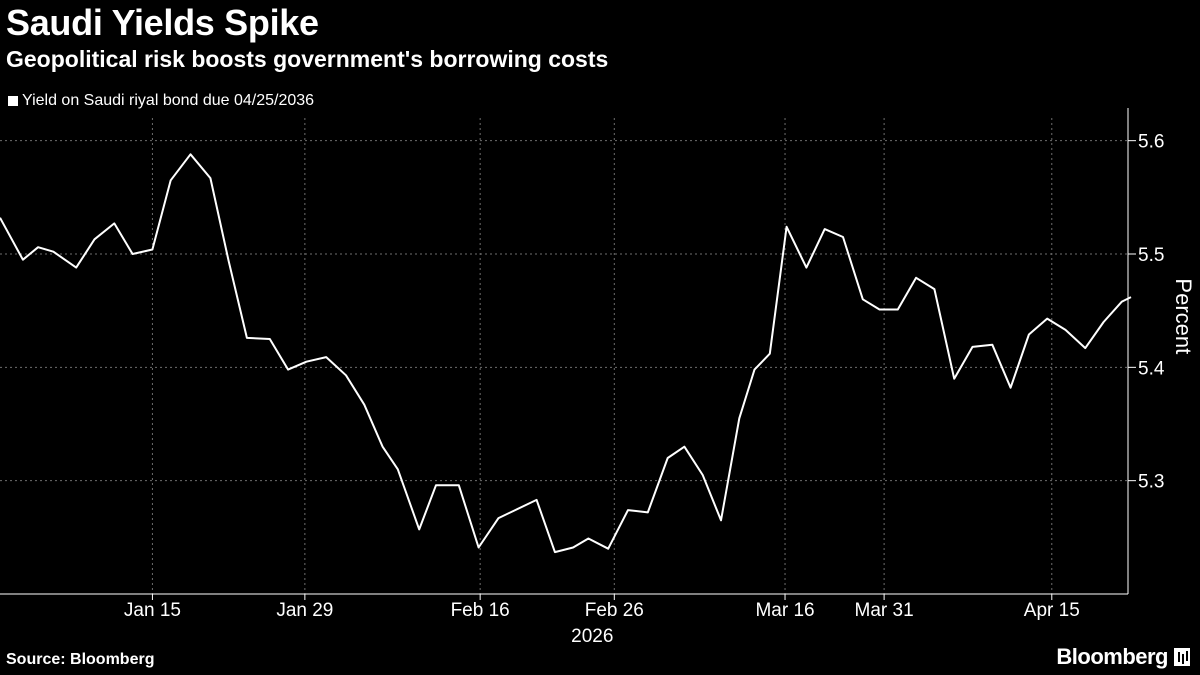 The image size is (1200, 675). I want to click on brand-name: Bloomberg, so click(1112, 656).